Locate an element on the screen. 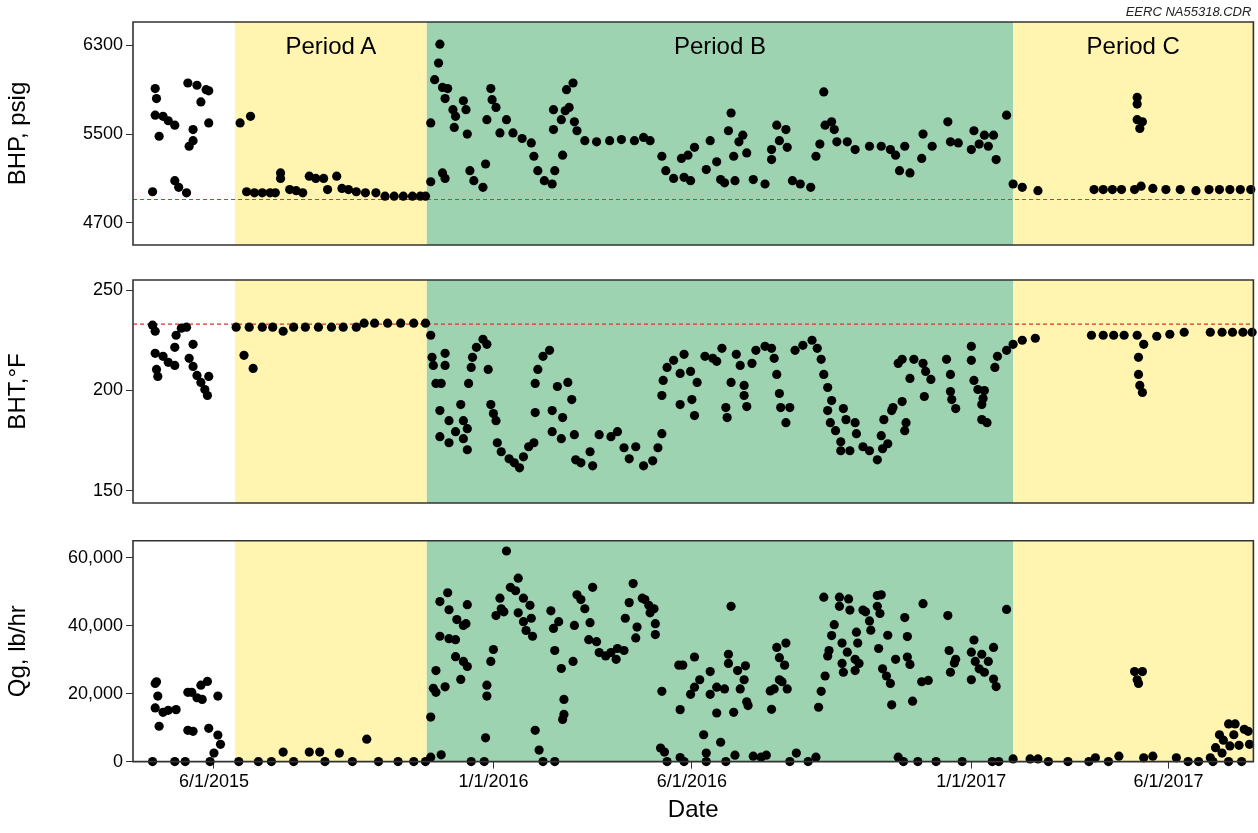 The width and height of the screenshot is (1258, 833). y-tick-label: 60,000 is located at coordinates (95, 556).